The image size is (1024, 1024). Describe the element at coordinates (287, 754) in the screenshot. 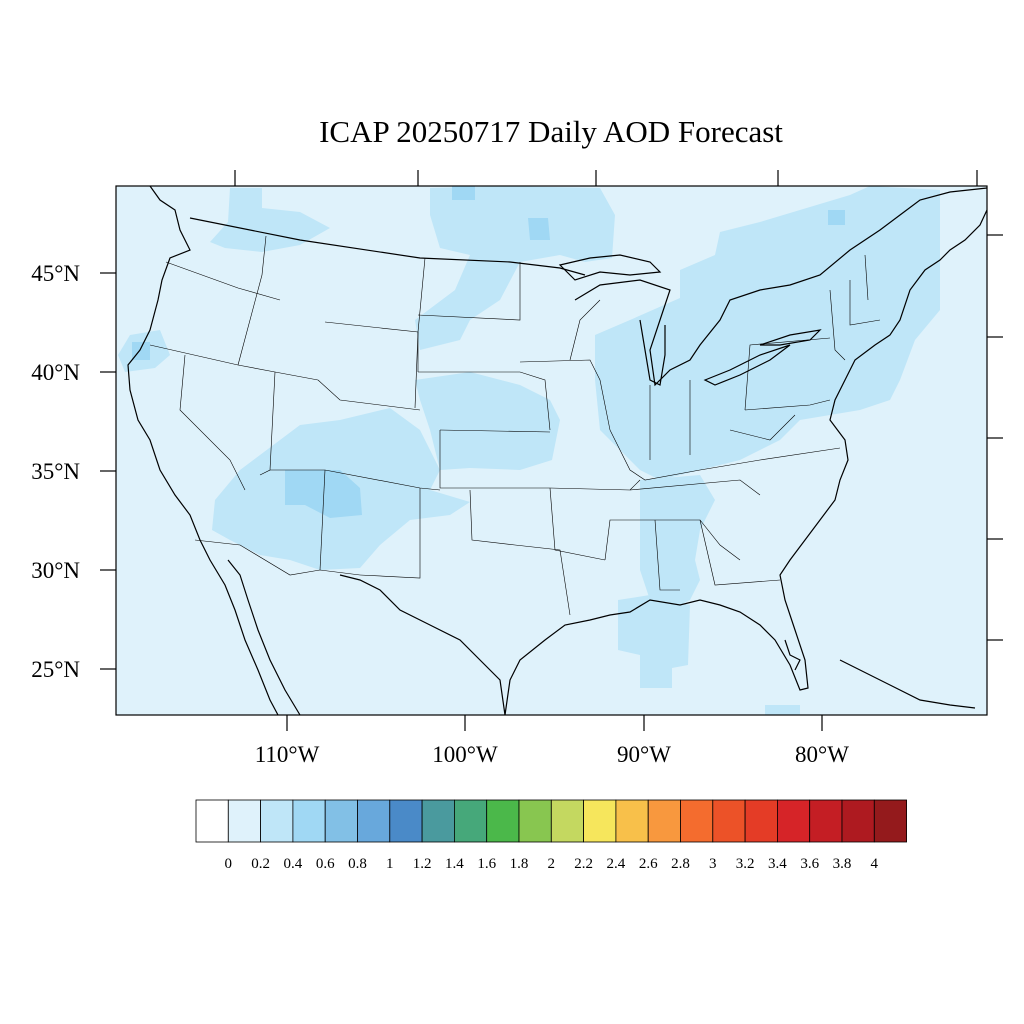

I see `lon-label: 110°W` at that location.